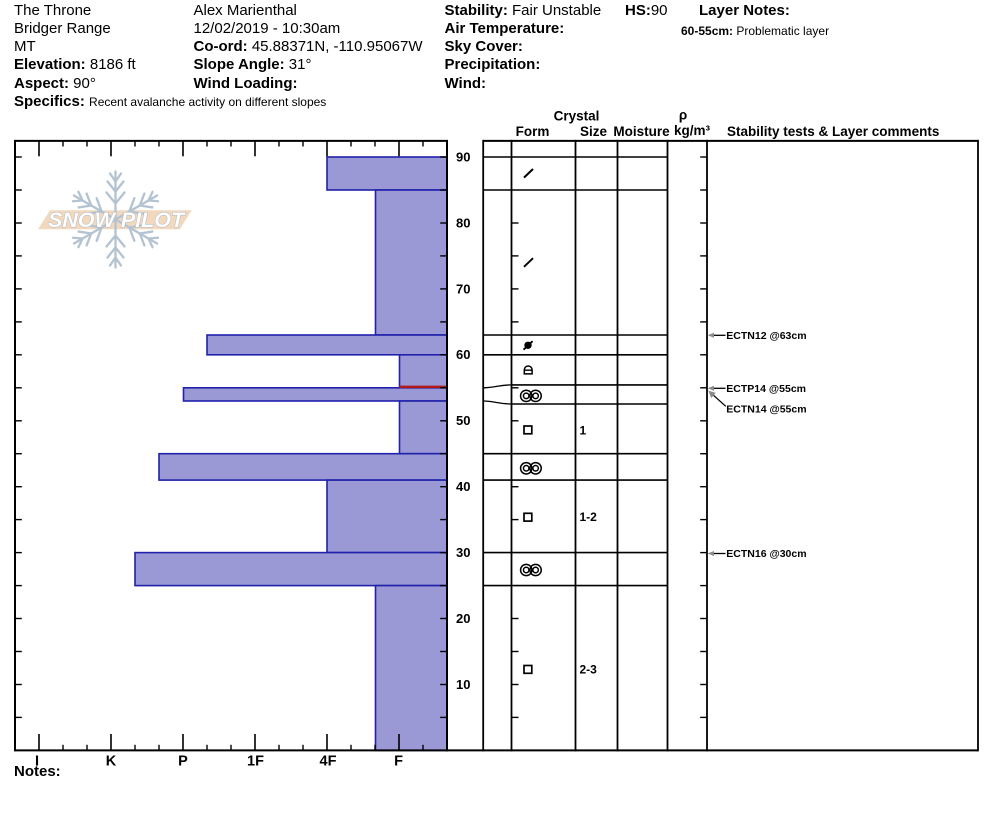  Describe the element at coordinates (463, 618) in the screenshot. I see `svg-text: 20` at that location.